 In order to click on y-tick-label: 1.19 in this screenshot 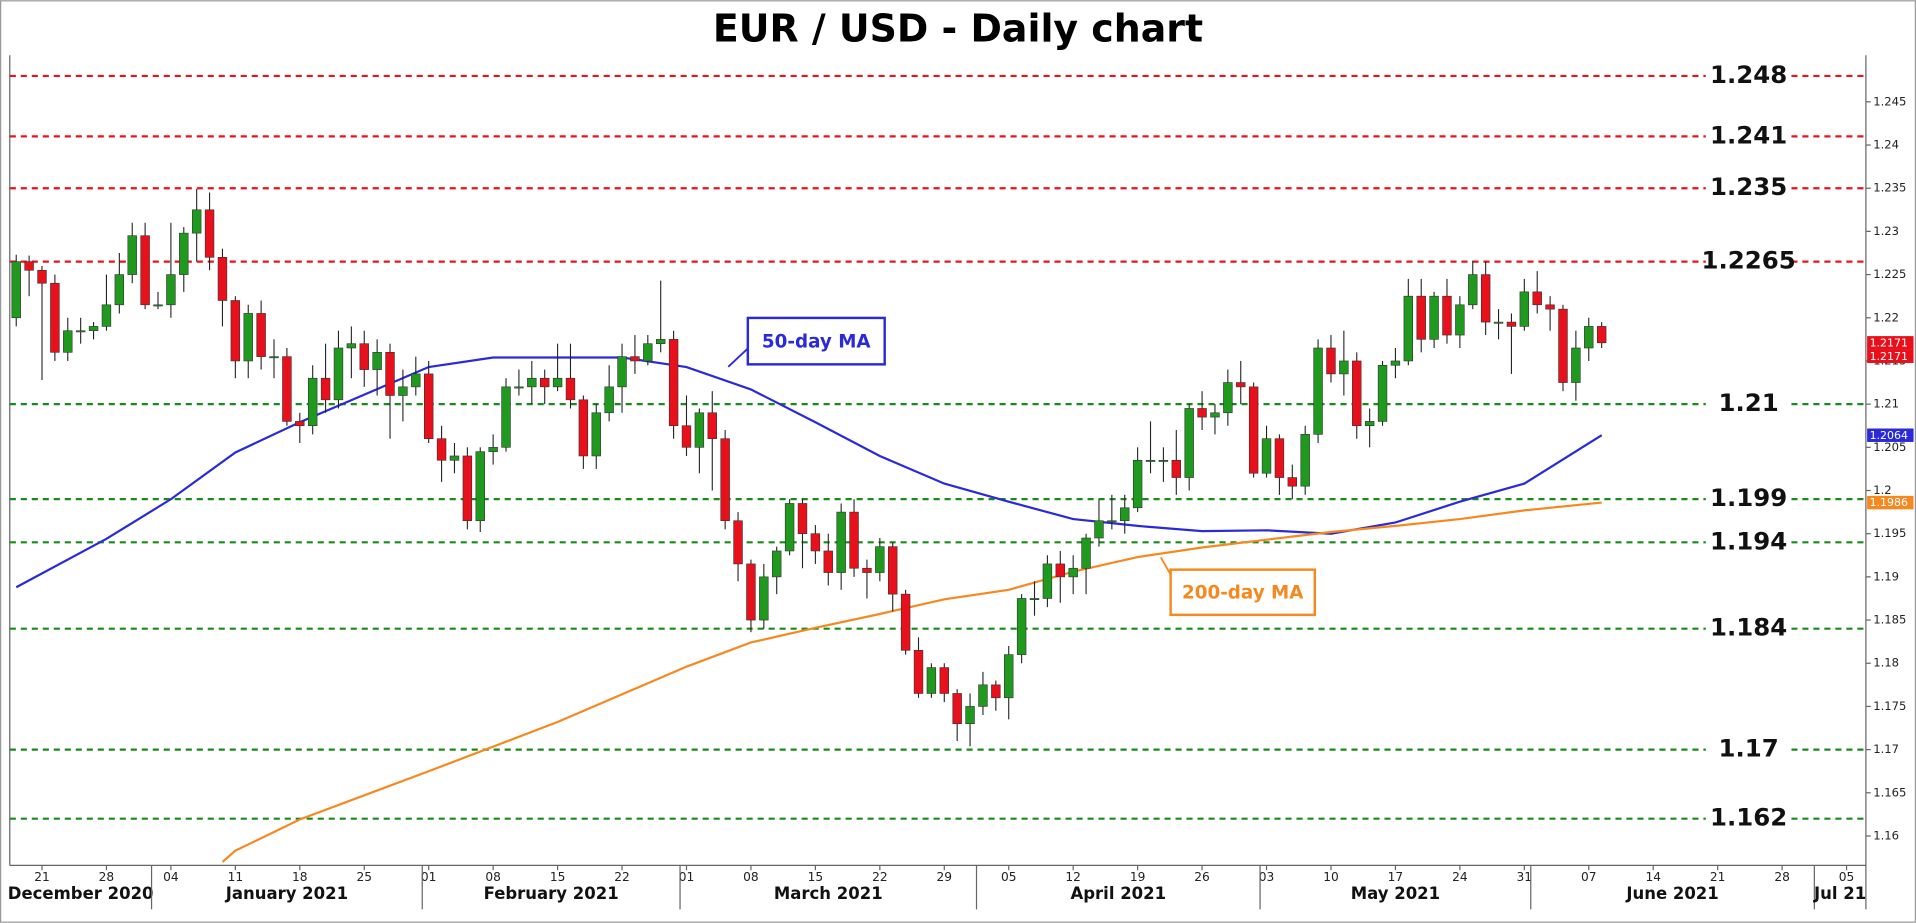, I will do `click(1886, 576)`.